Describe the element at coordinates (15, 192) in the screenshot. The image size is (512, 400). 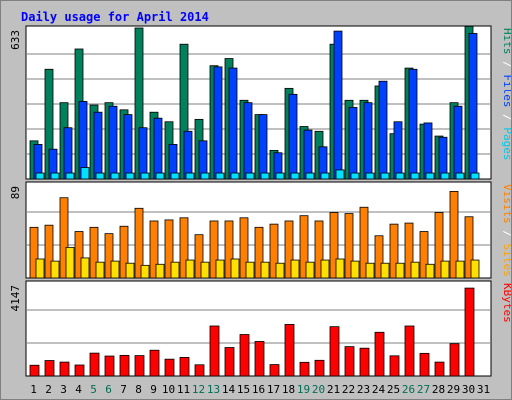
I see `y-max-label-visits: 89` at that location.